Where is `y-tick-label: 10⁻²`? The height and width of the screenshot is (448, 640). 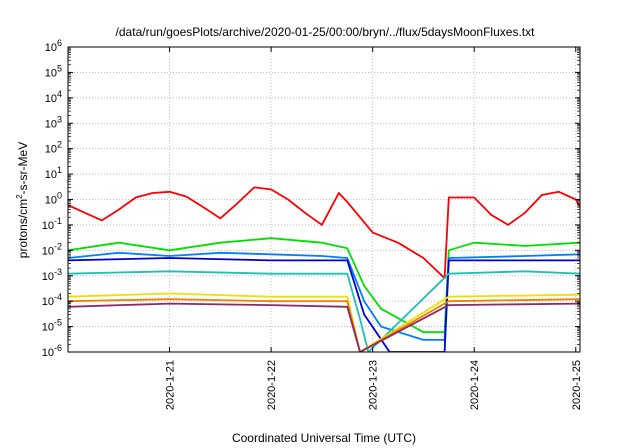 y-tick-label: 10⁻² is located at coordinates (52, 249).